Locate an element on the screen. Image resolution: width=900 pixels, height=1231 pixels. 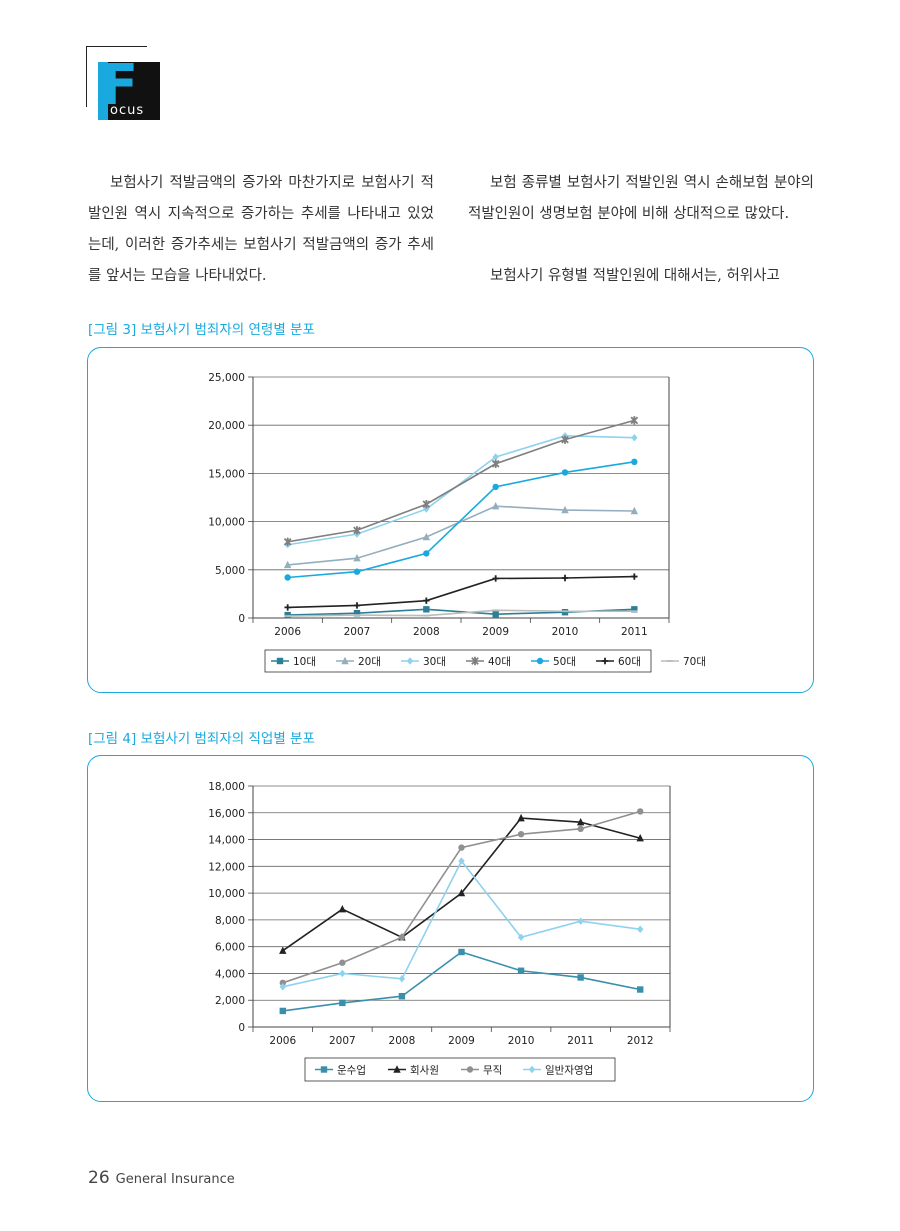
y-tick-label: 4,000 is located at coordinates (230, 974).